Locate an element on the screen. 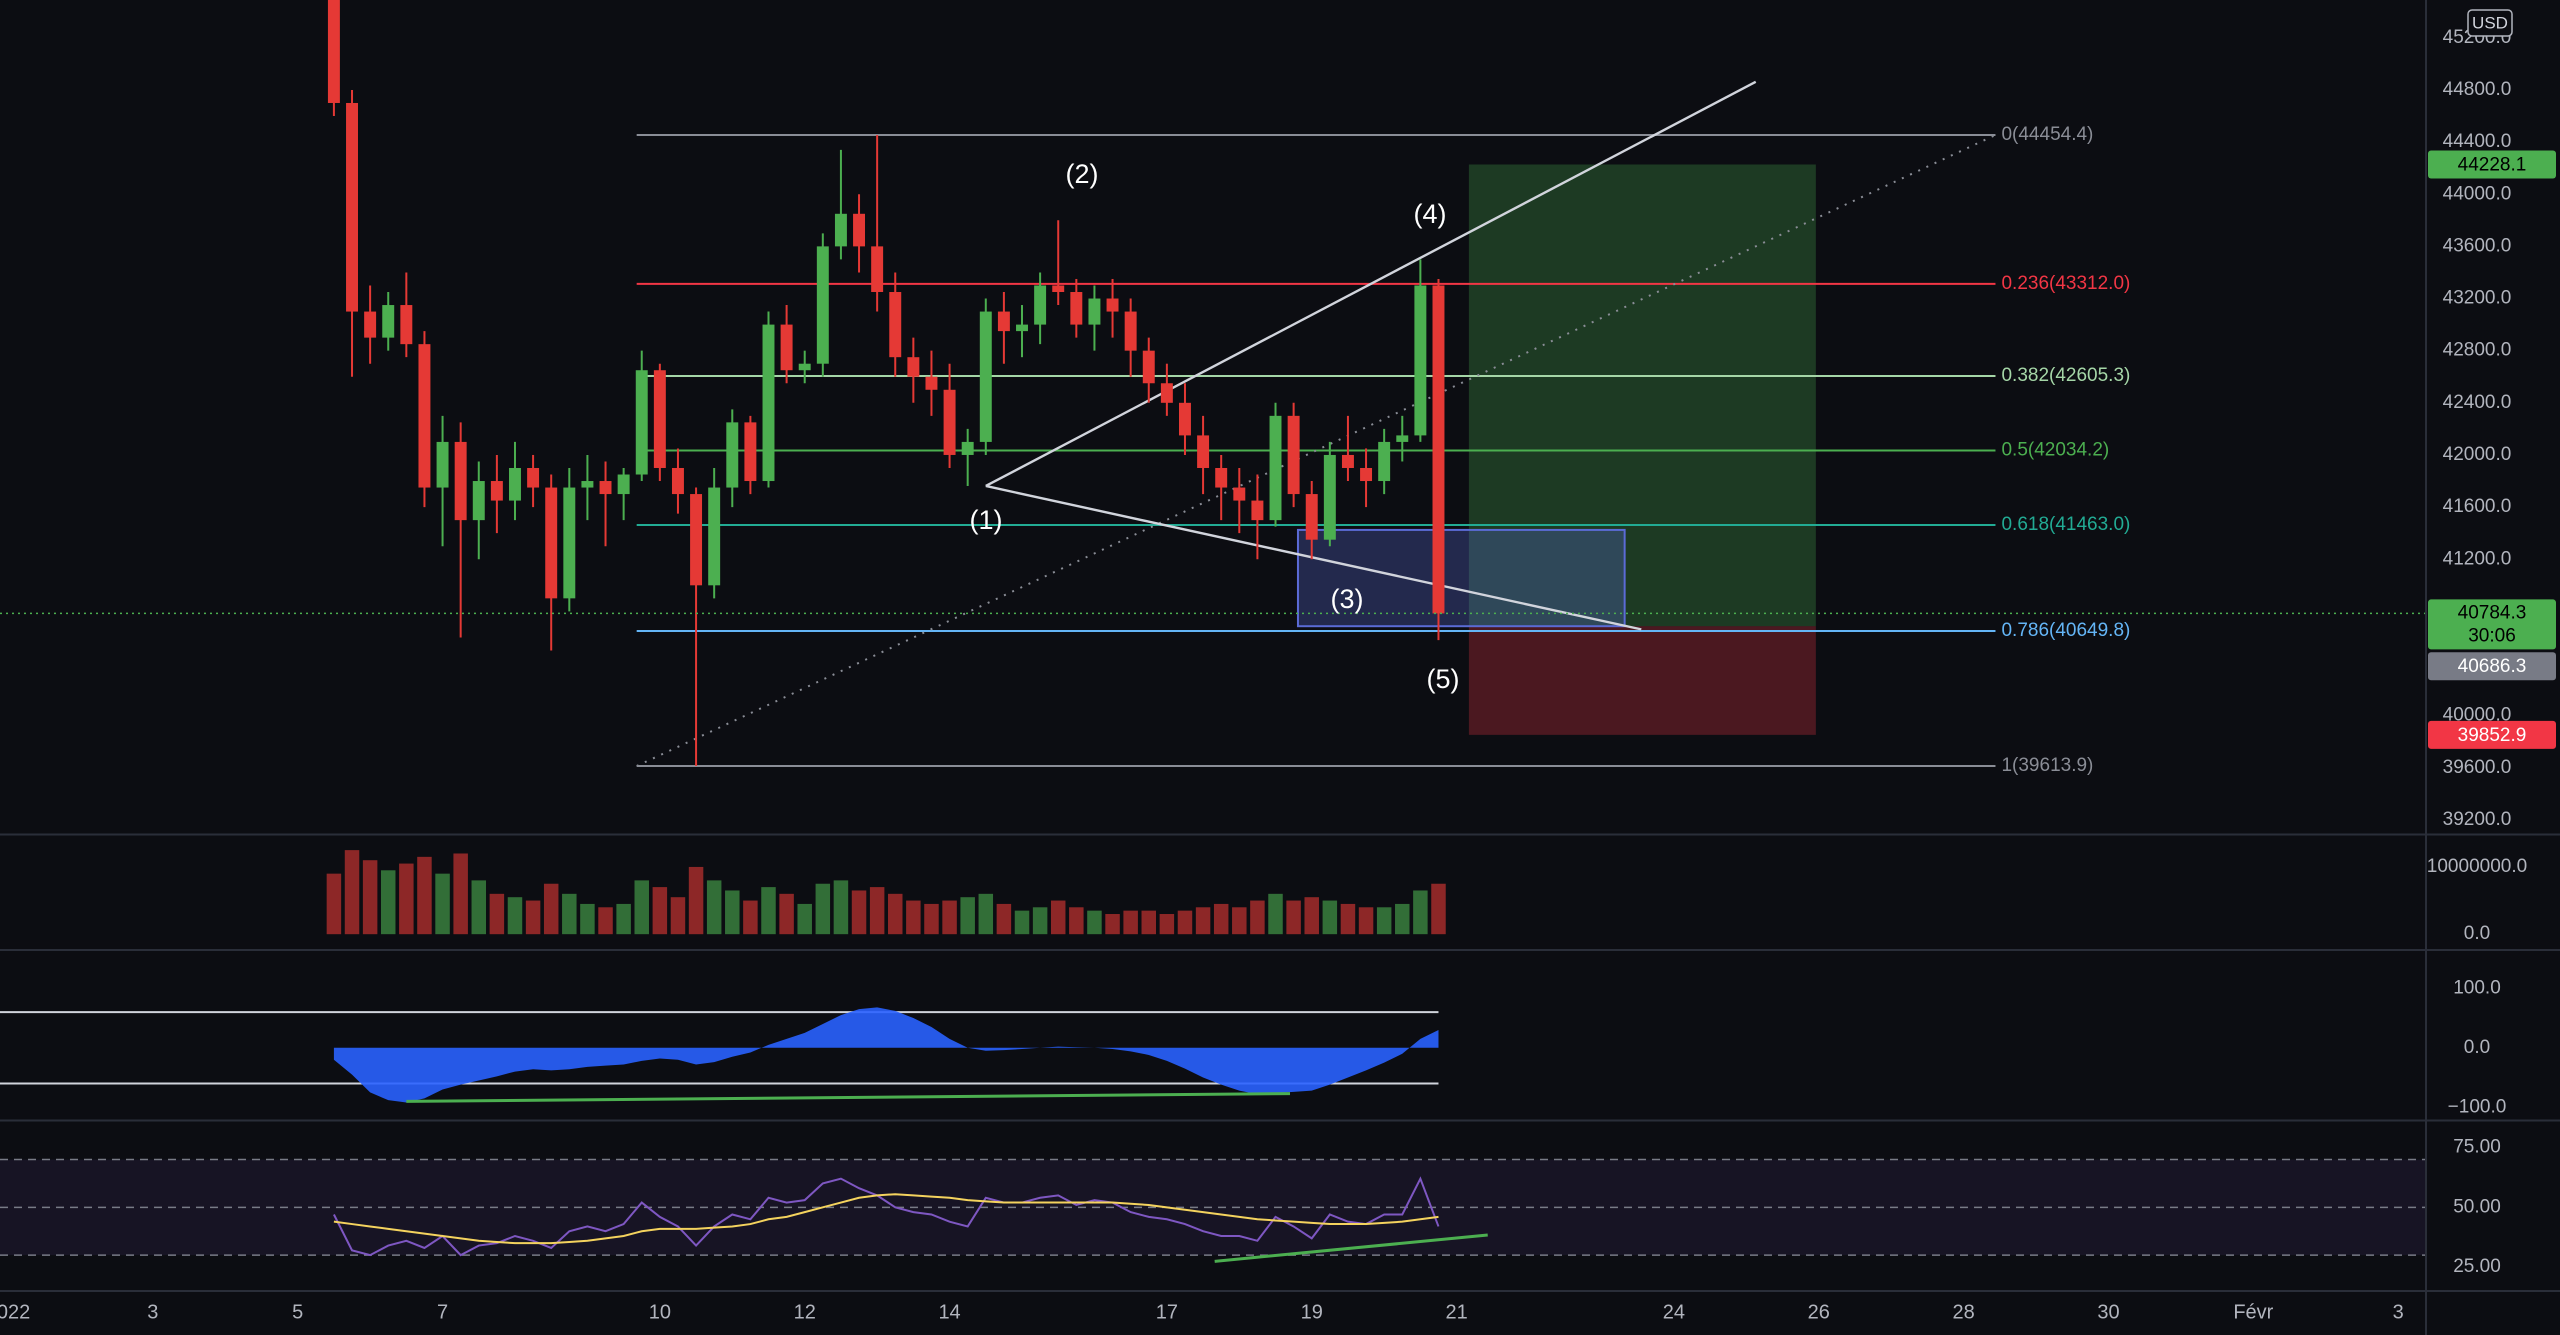  range-box is located at coordinates (1461, 578).